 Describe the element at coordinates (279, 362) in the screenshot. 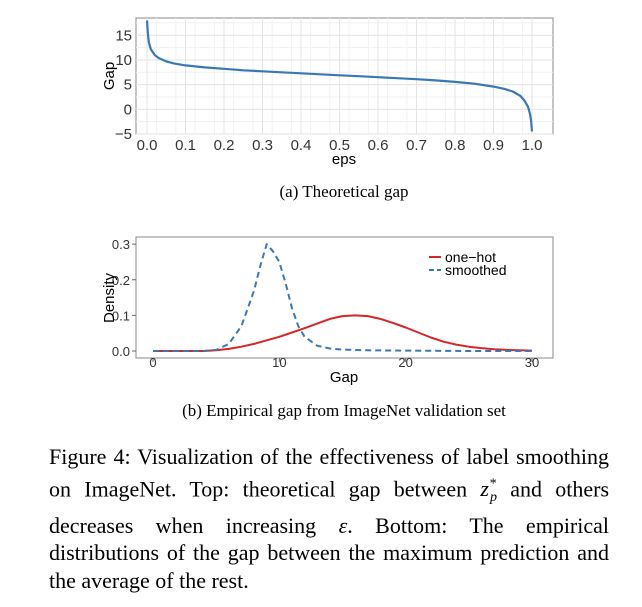

I see `x-tick-label: 10` at that location.